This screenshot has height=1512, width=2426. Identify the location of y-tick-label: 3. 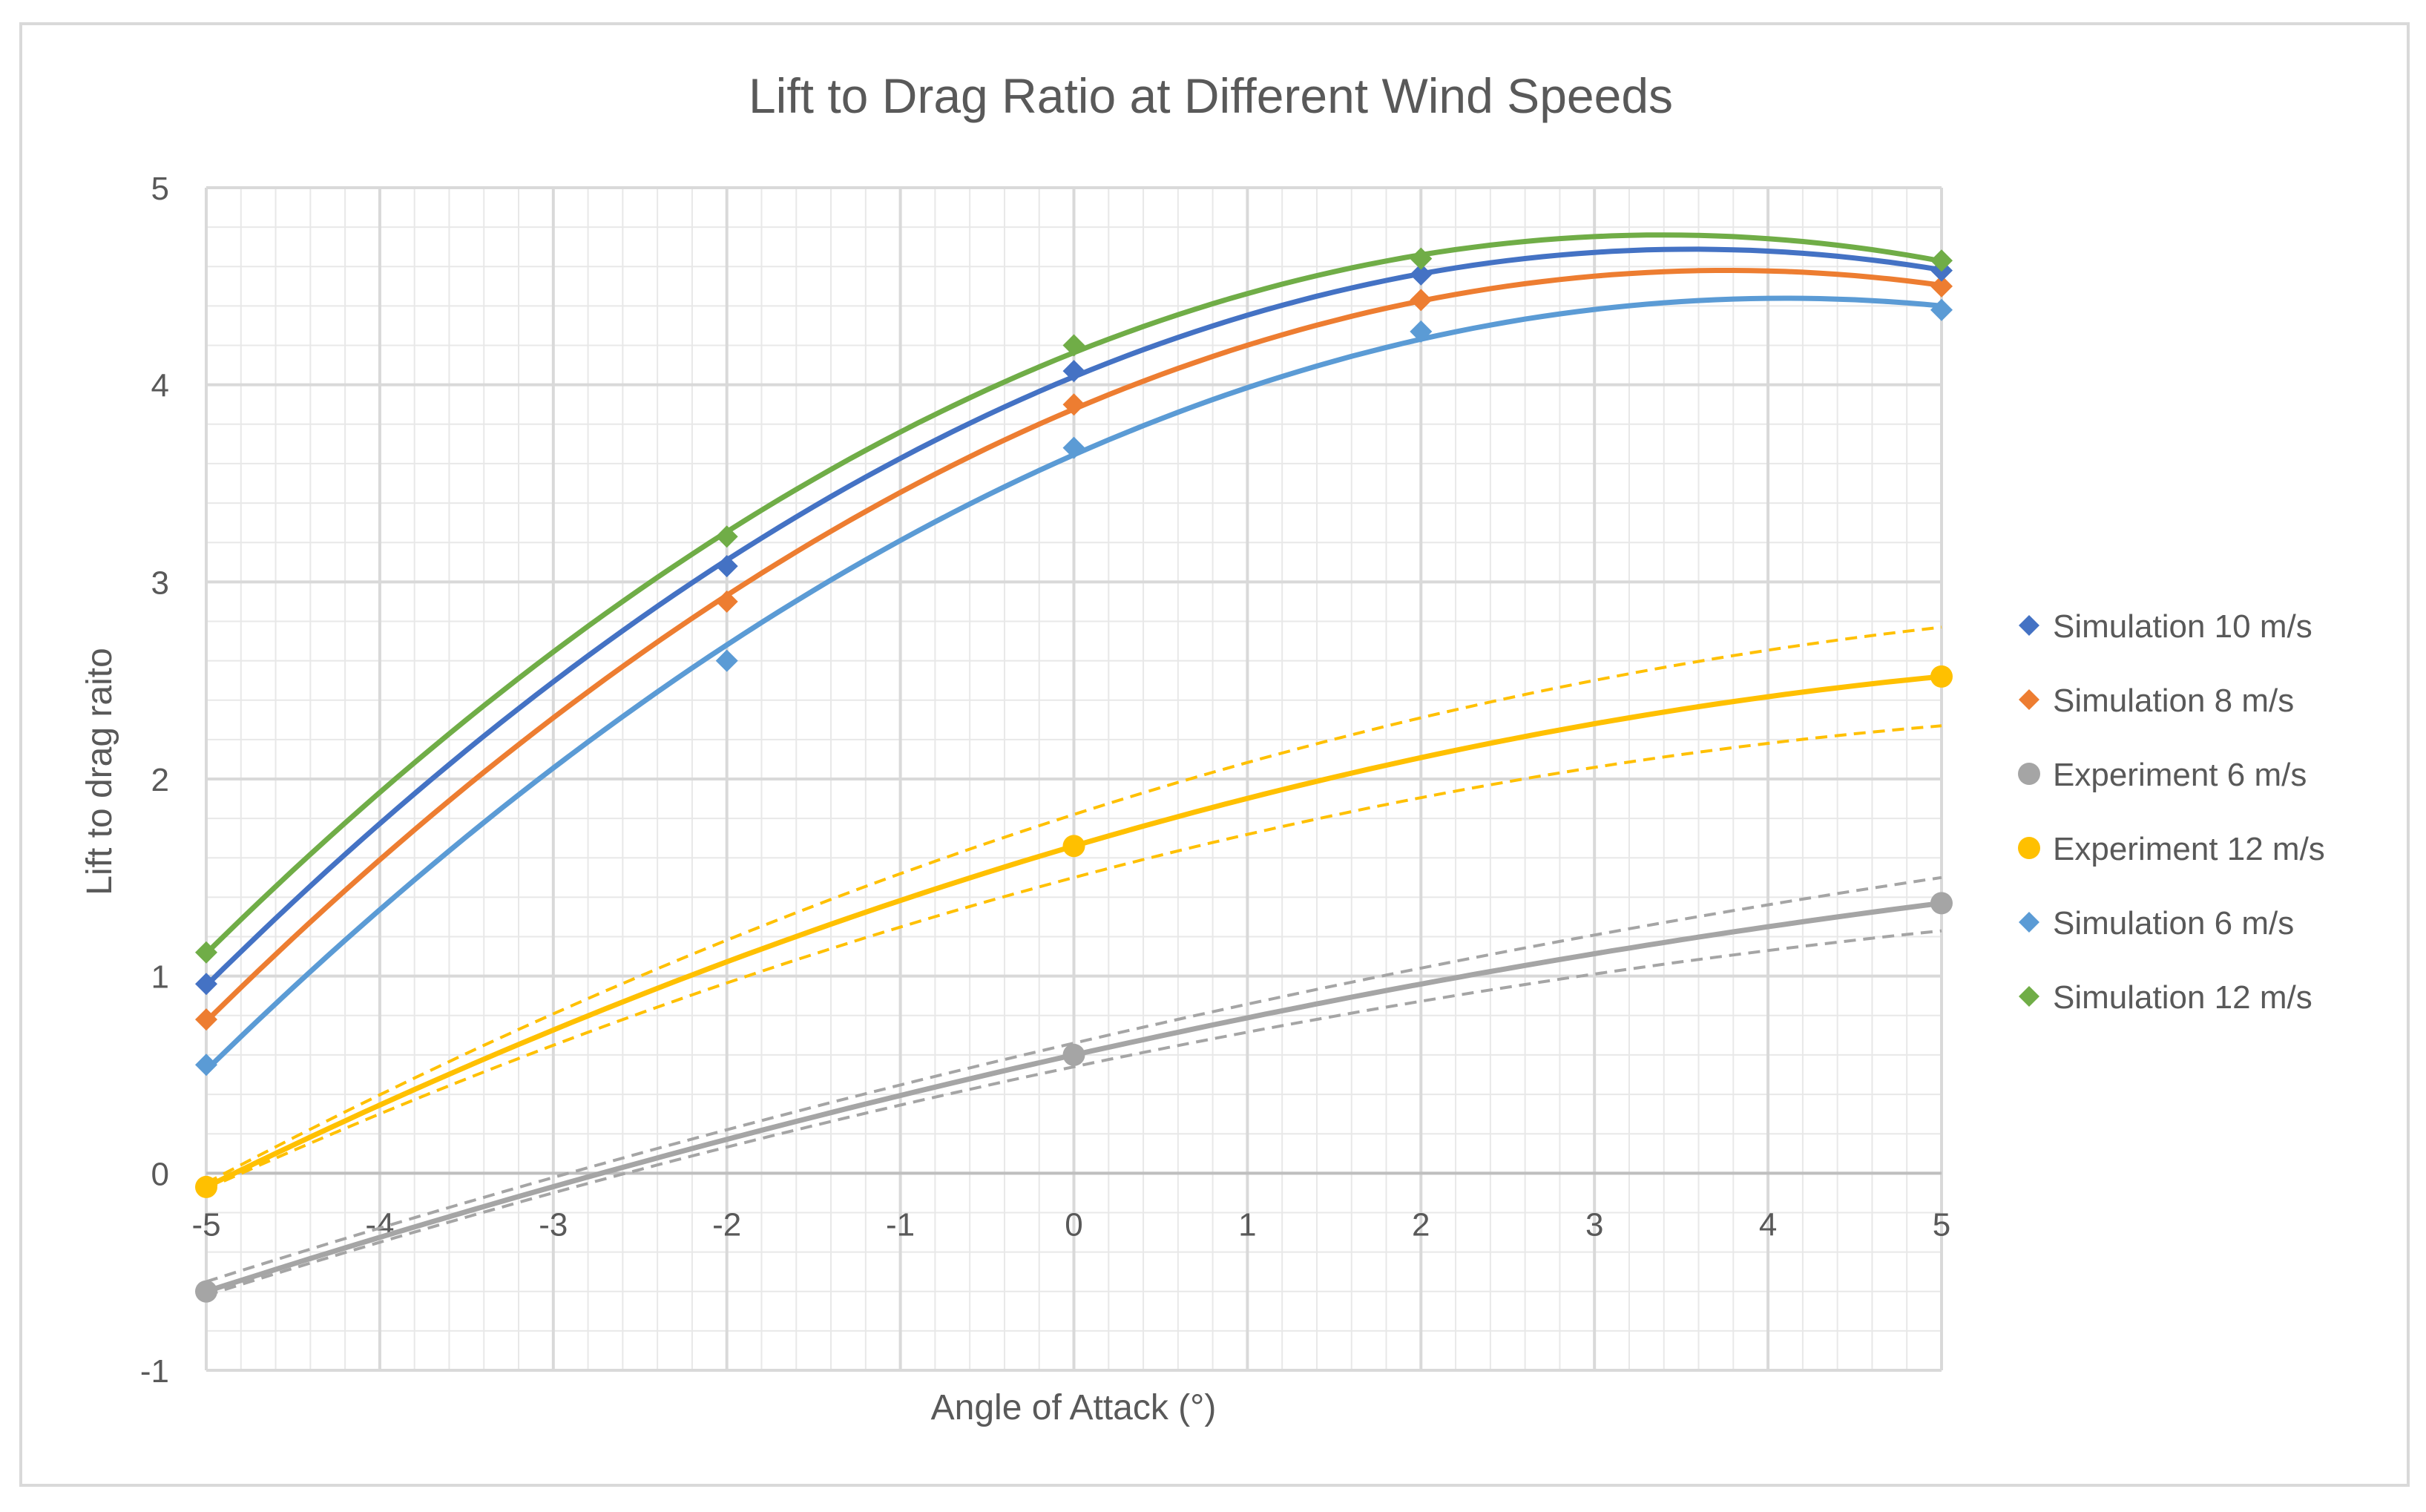
(160, 583).